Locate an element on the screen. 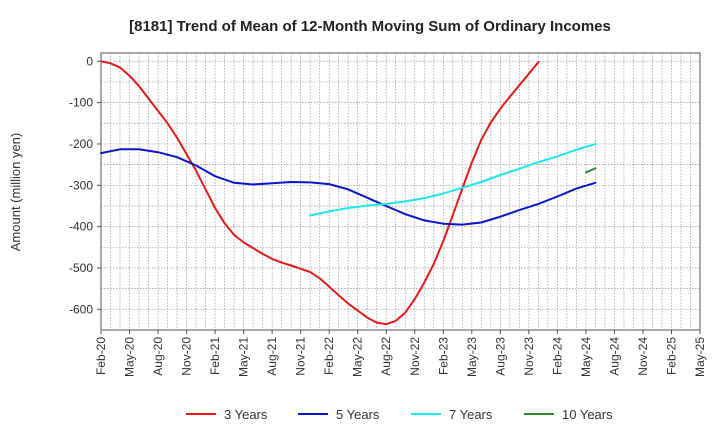  x-tick-label: Aug-21 is located at coordinates (272, 356).